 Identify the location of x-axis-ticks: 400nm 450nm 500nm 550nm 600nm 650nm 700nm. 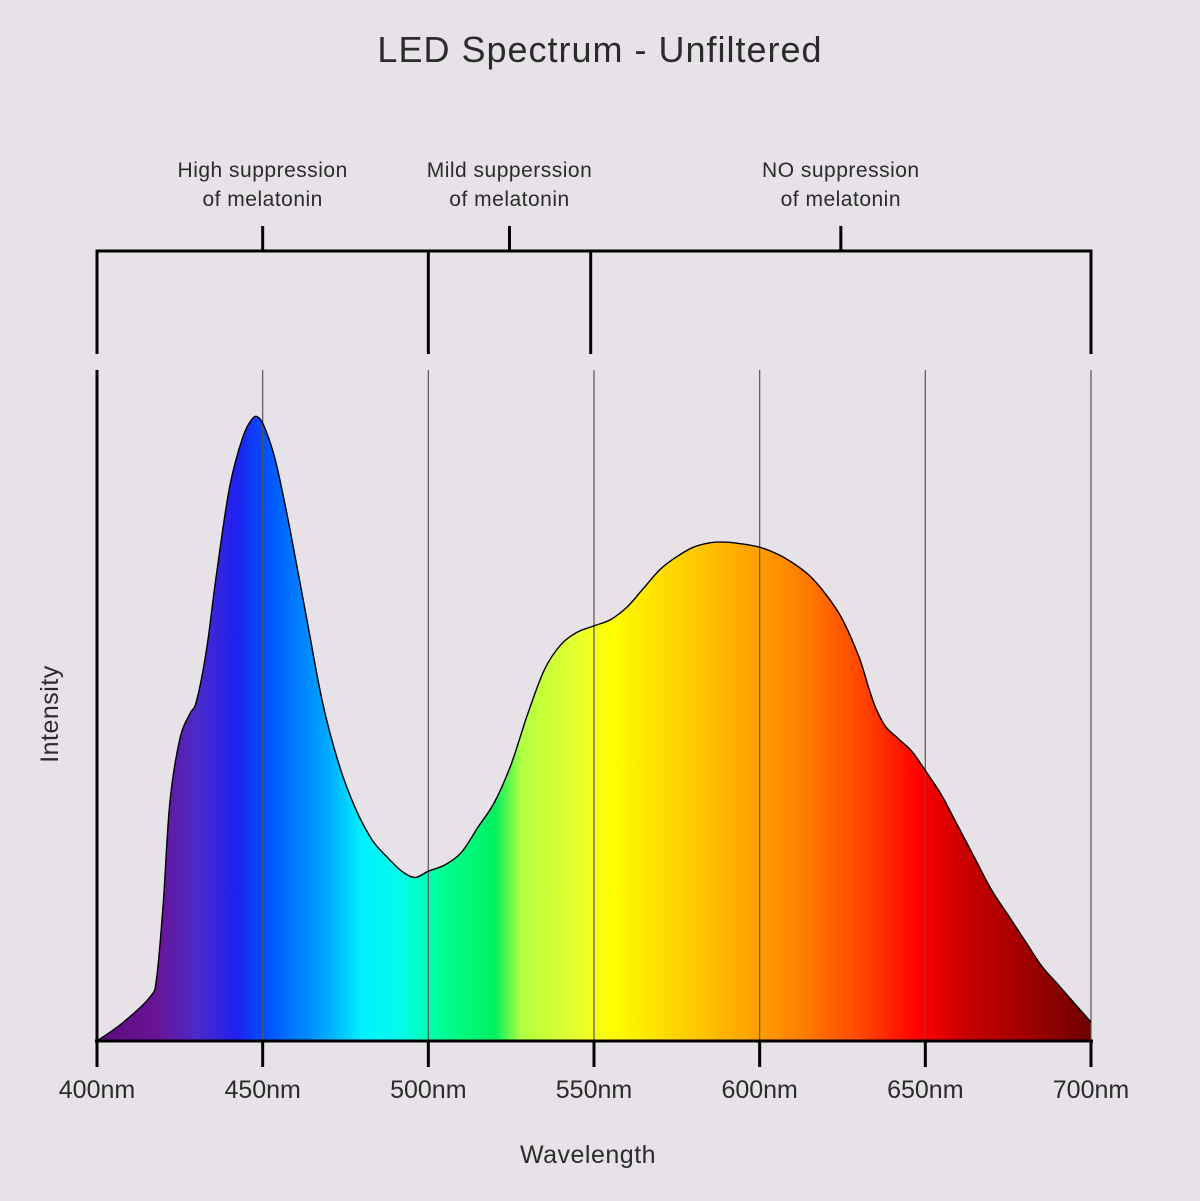
(594, 1072).